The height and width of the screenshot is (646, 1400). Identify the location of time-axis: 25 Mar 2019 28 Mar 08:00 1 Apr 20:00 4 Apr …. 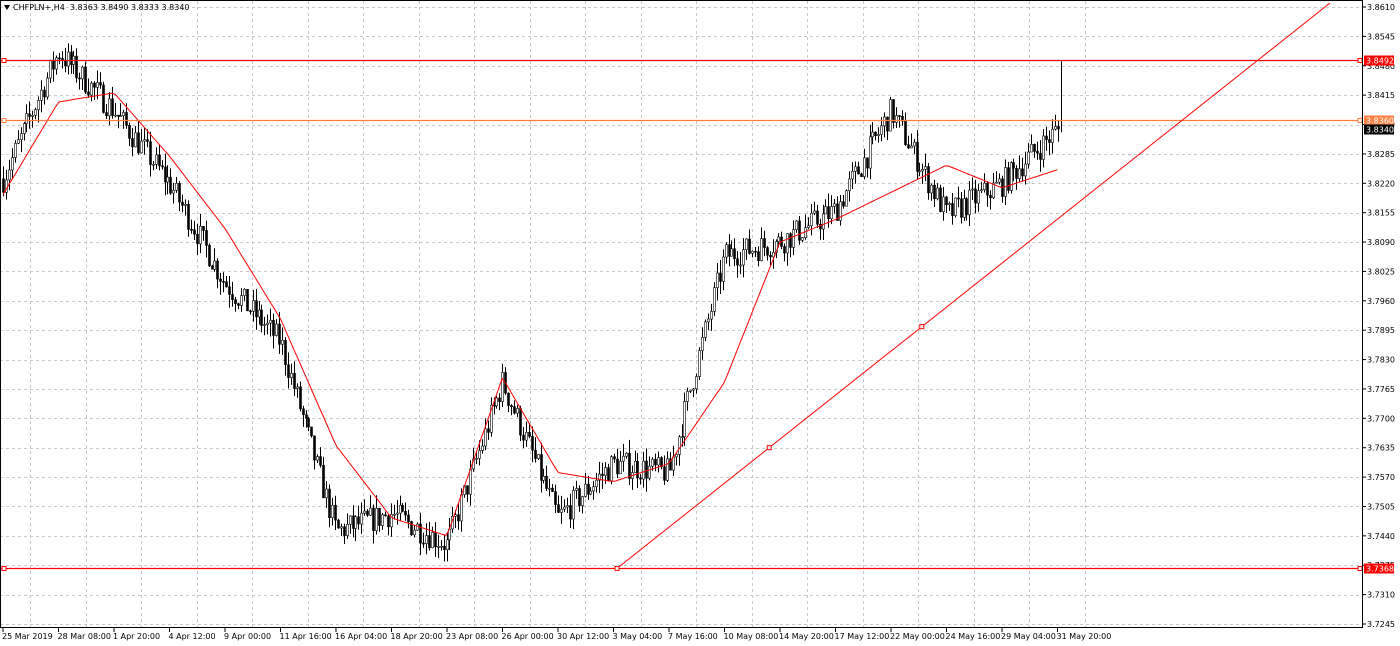
(556, 634).